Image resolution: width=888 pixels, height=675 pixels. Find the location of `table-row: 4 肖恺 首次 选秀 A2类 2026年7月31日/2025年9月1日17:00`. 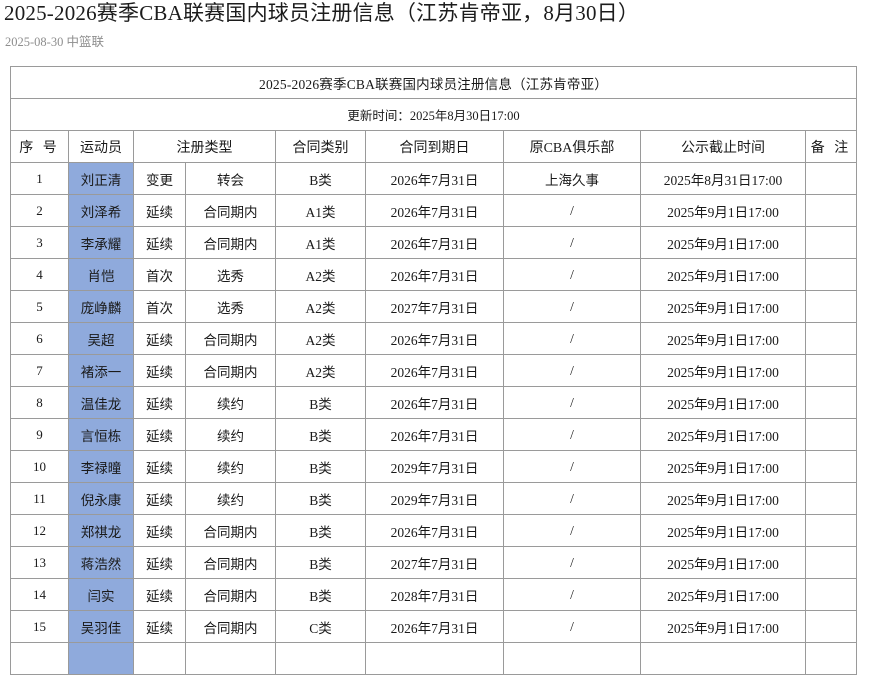

table-row: 4 肖恺 首次 选秀 A2类 2026年7月31日/2025年9月1日17:00 is located at coordinates (433, 274).